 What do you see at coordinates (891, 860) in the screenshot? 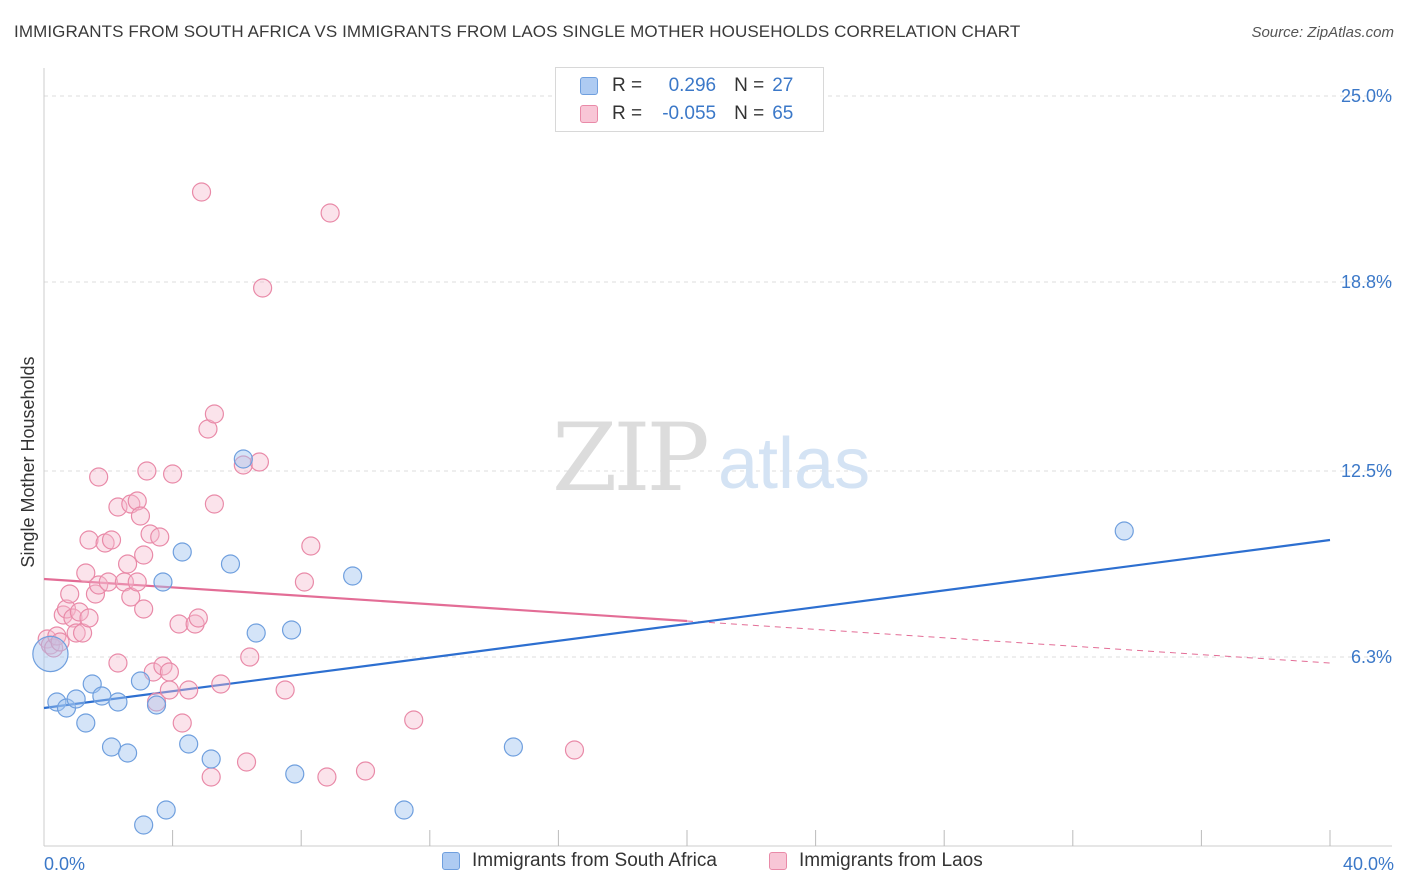
I see `legend-label-laos: Immigrants from Laos` at bounding box center [891, 860].